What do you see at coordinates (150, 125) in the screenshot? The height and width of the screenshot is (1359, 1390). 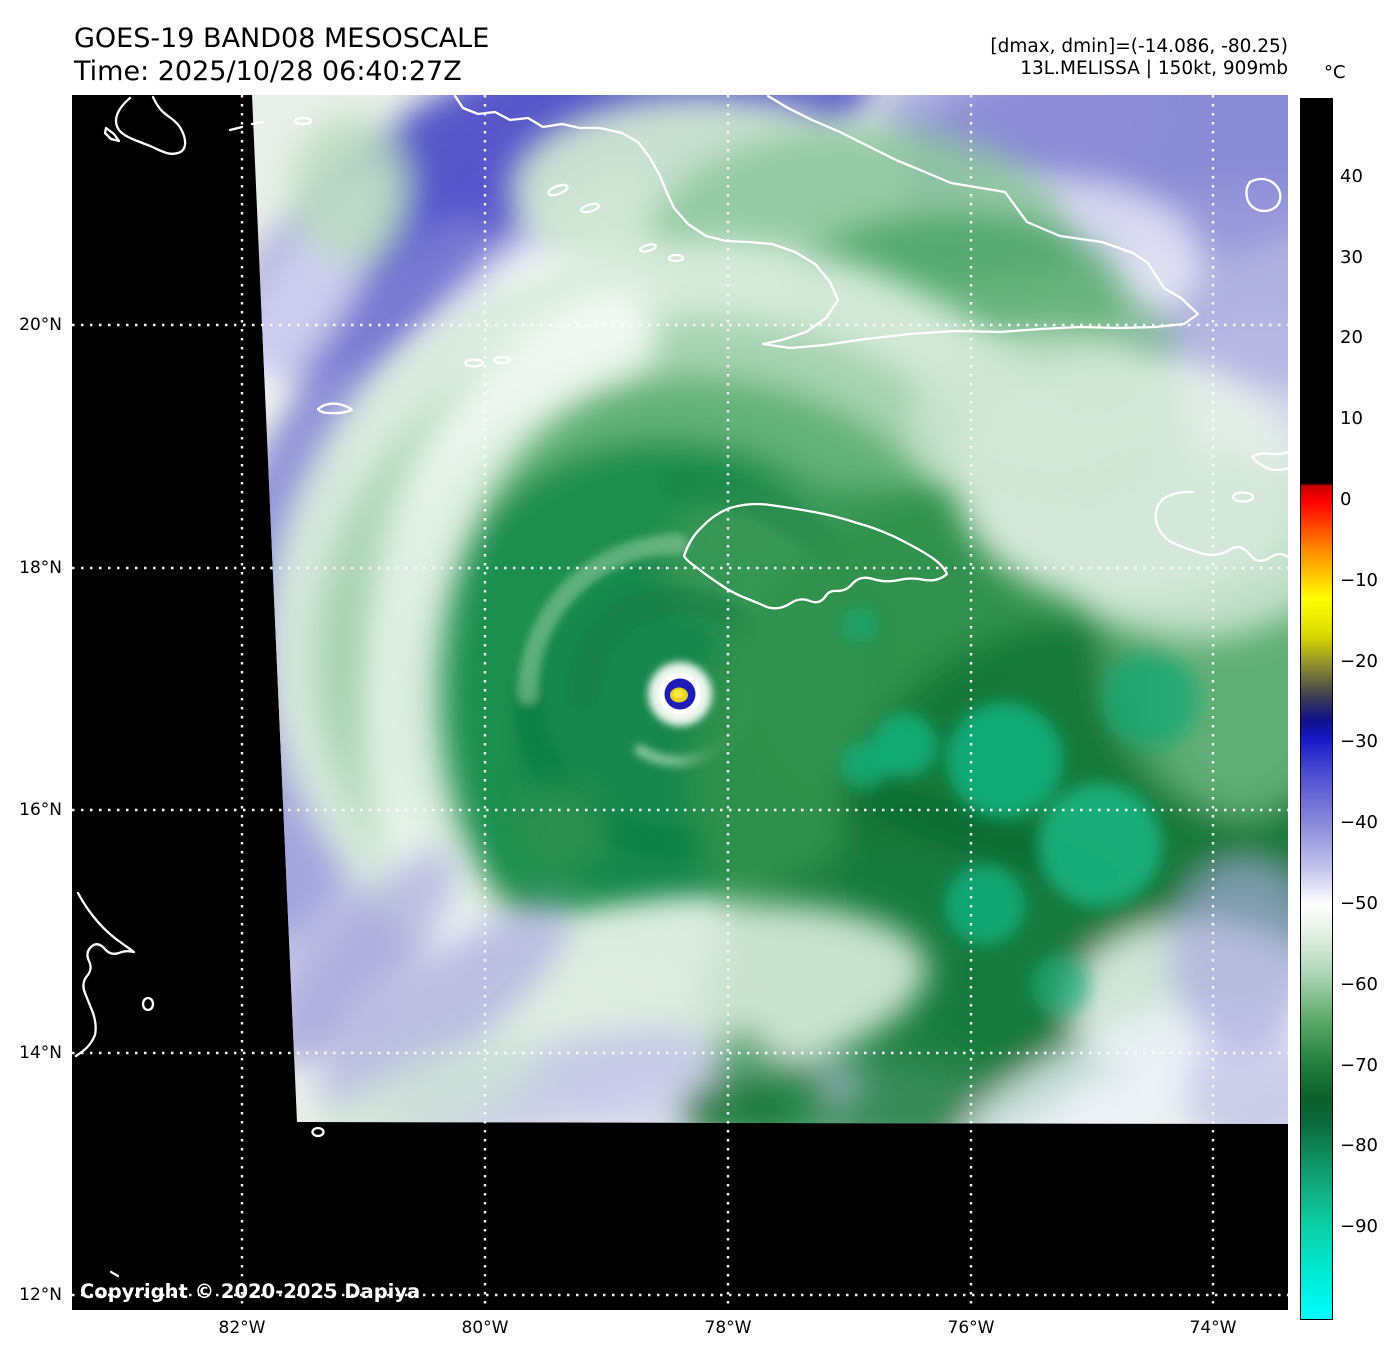 I see `coastline-isla-juventud` at bounding box center [150, 125].